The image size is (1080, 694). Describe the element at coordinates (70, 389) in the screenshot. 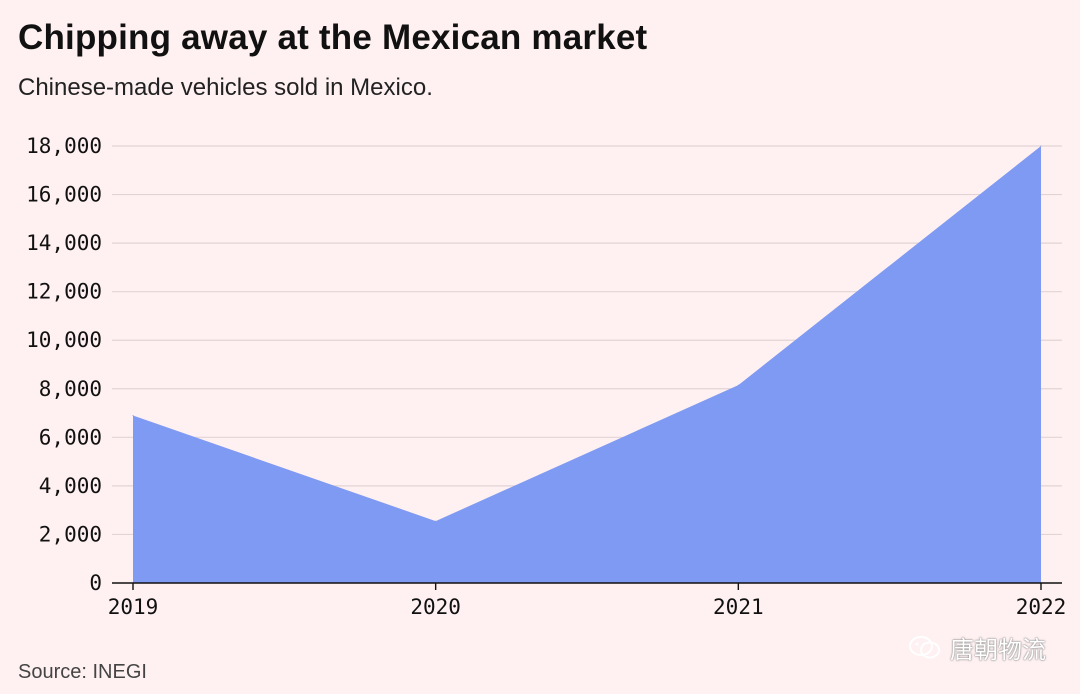

I see `y-tick-label: 8,000` at that location.